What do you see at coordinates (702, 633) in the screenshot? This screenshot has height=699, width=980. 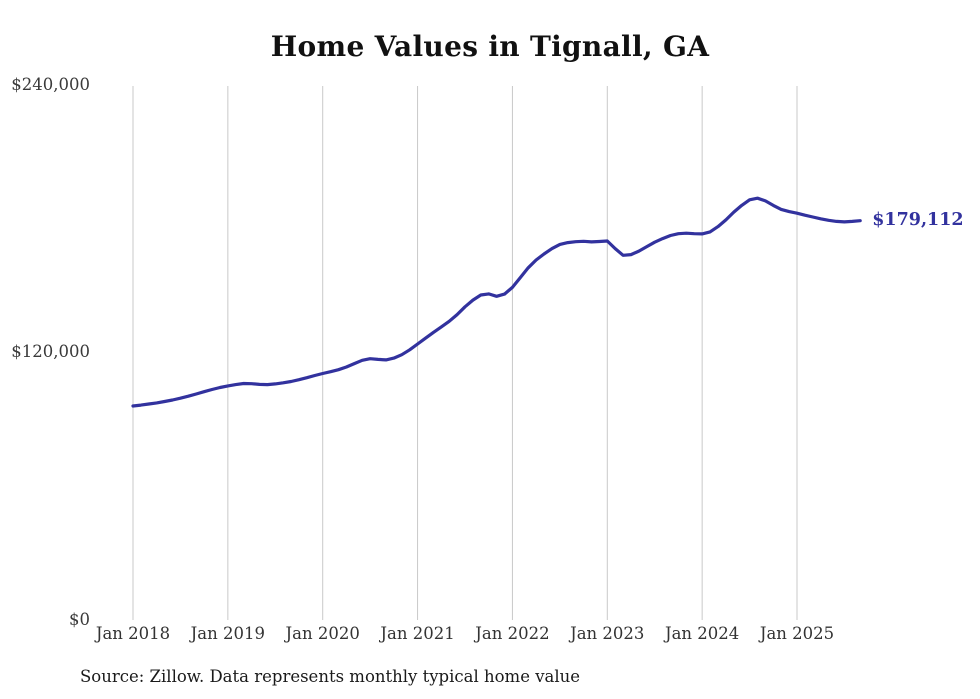 I see `x-axis-tick-jan-2024: Jan 2024` at bounding box center [702, 633].